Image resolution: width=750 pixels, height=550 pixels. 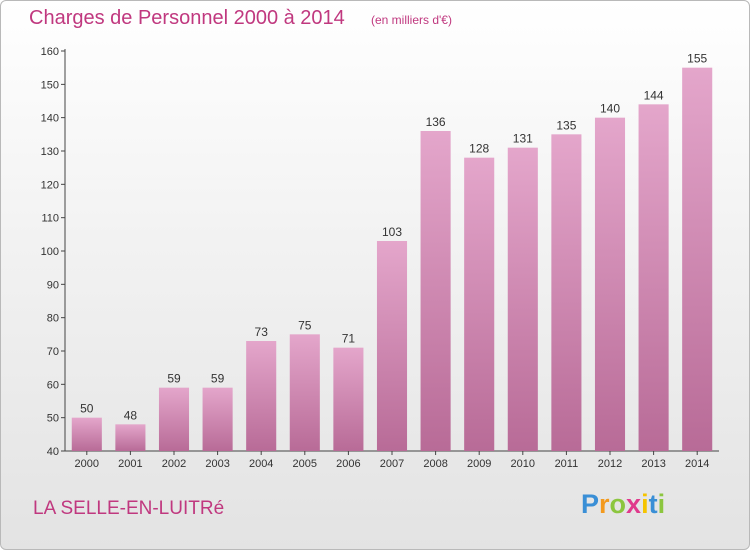 I want to click on town-name: LA SELLE-EN-LUITRé, so click(x=129, y=508).